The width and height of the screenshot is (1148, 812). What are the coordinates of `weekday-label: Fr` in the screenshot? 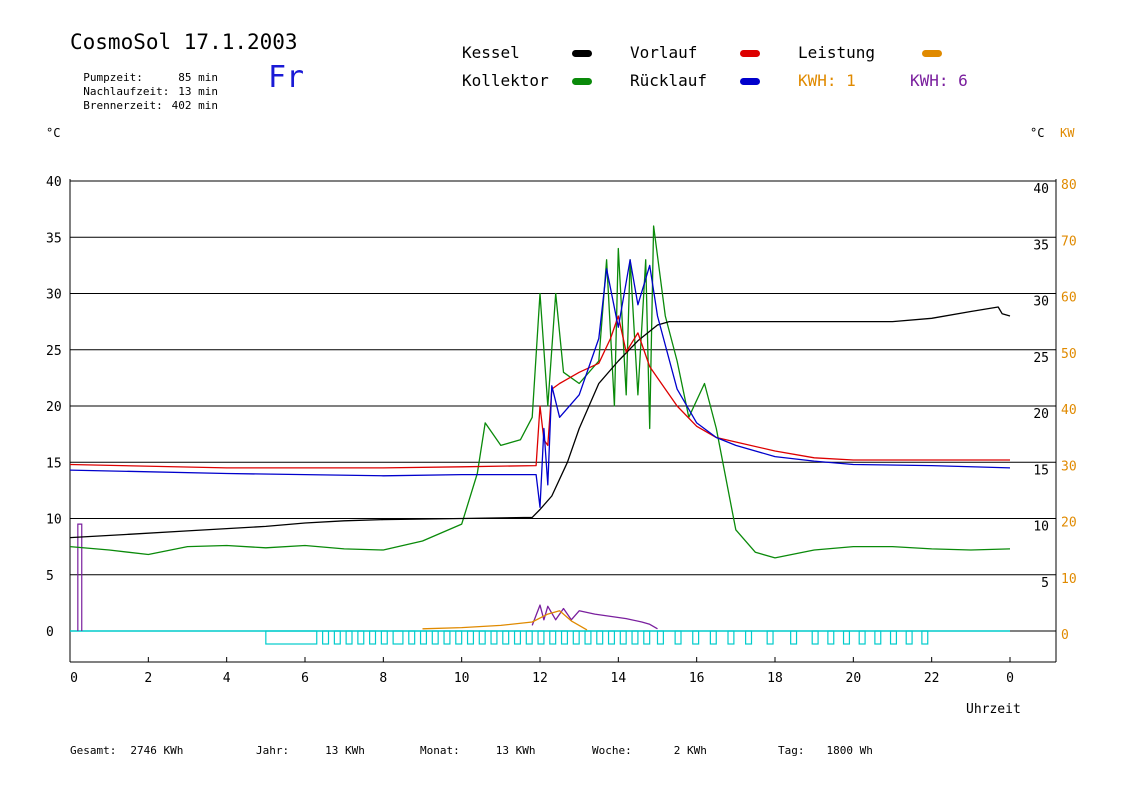 It's located at (286, 77).